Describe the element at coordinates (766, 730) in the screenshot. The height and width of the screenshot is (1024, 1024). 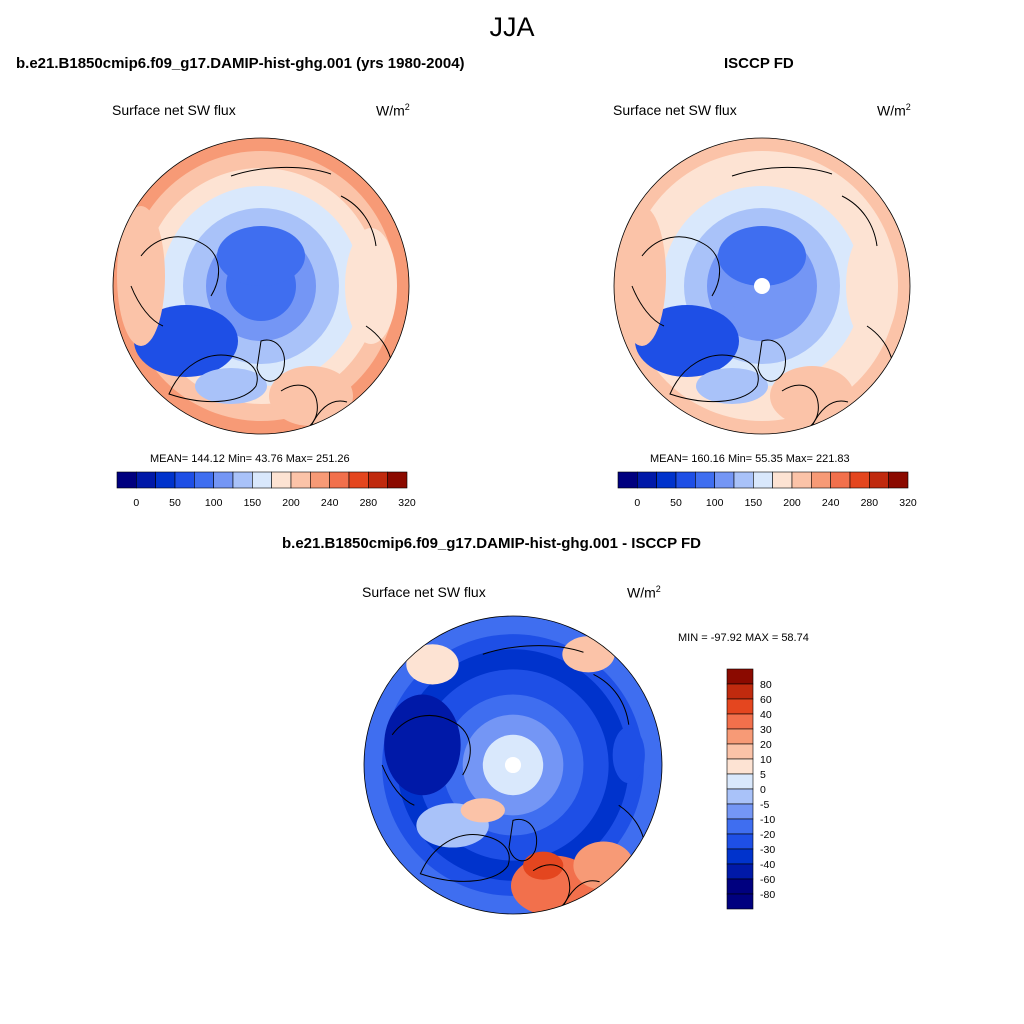
I see `colorbar-tick-label: 30` at that location.